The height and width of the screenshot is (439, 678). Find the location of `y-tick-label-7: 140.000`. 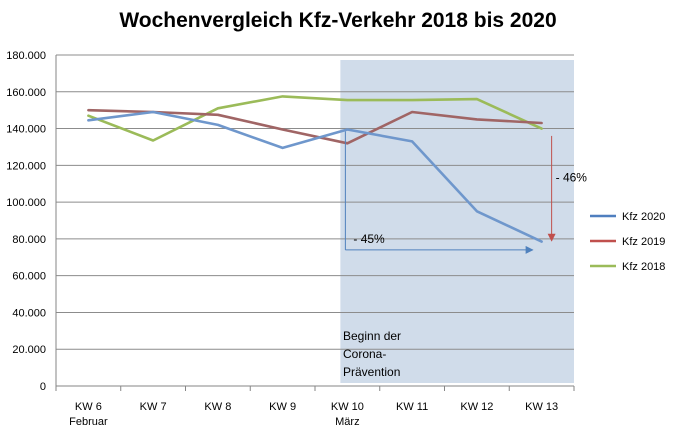

y-tick-label-7: 140.000 is located at coordinates (26, 130).